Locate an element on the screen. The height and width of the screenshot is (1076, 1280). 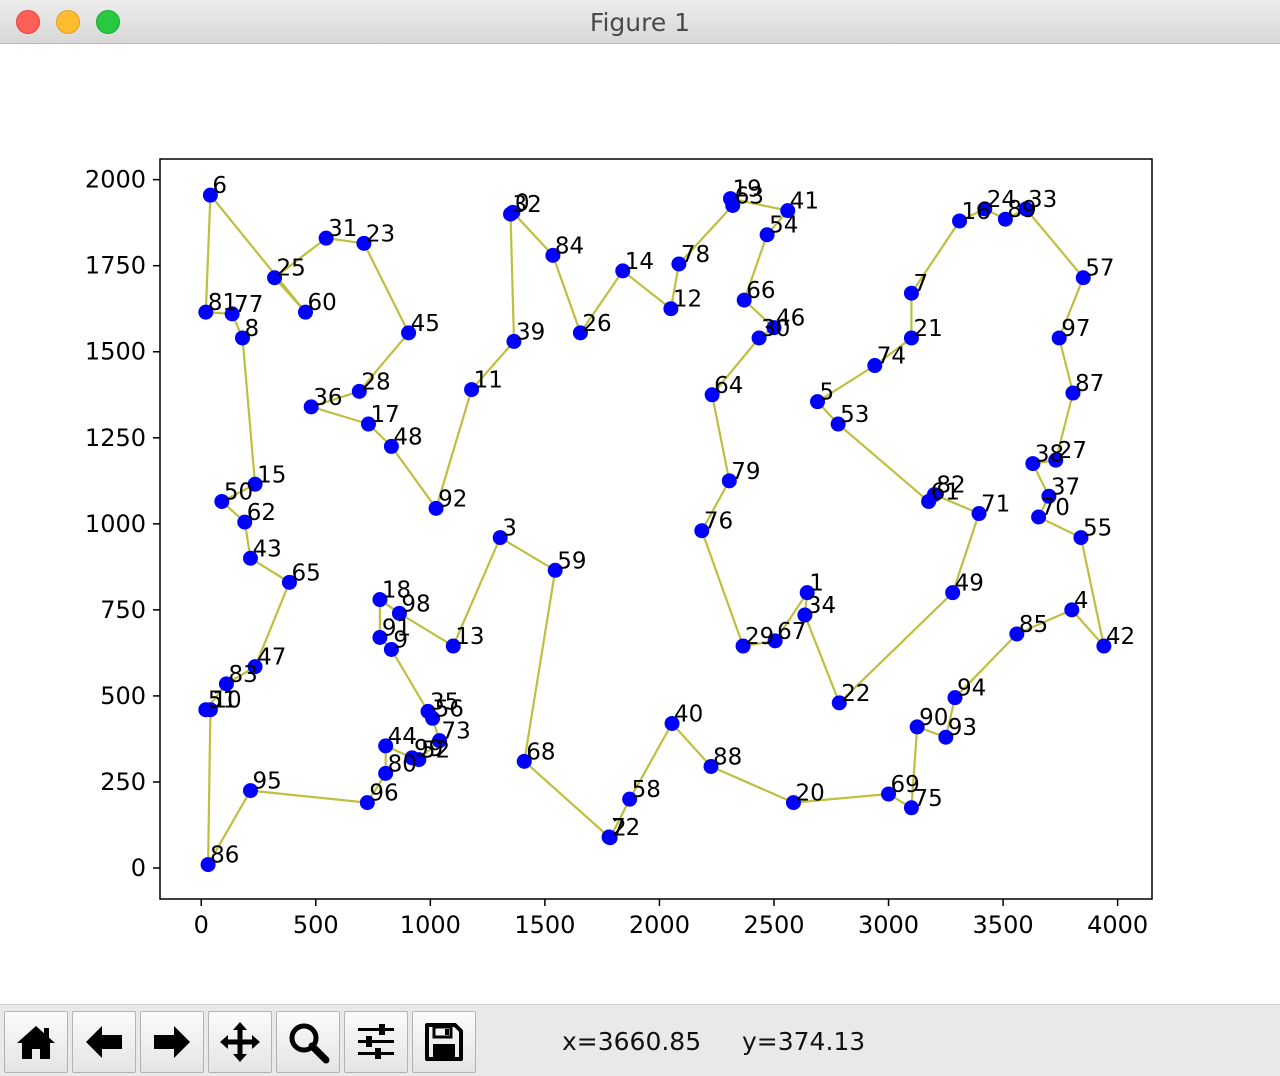
city-label-89: 89 is located at coordinates (1021, 210).